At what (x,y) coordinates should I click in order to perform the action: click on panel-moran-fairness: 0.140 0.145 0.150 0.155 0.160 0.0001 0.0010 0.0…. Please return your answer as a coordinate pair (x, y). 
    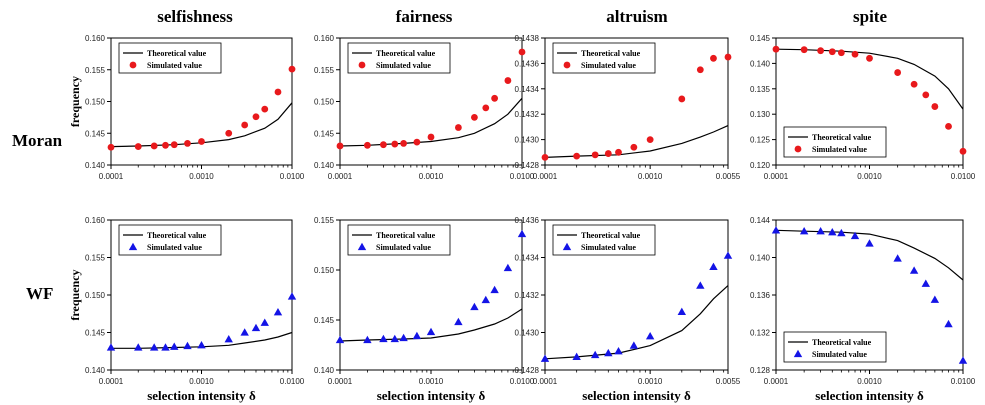
    Looking at the image, I should click on (424, 107).